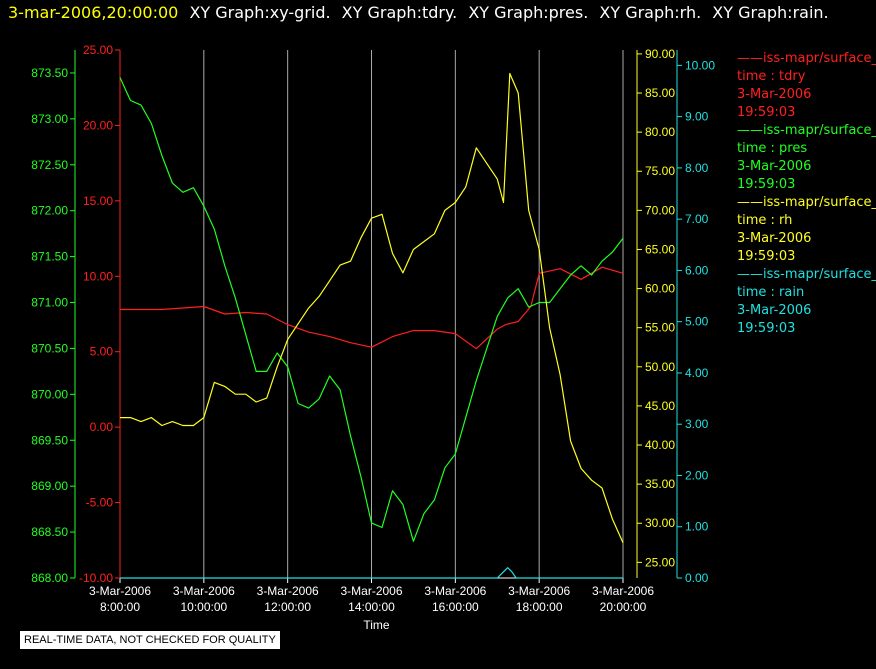  What do you see at coordinates (660, 132) in the screenshot?
I see `y-tick-label-rh: 80.00` at bounding box center [660, 132].